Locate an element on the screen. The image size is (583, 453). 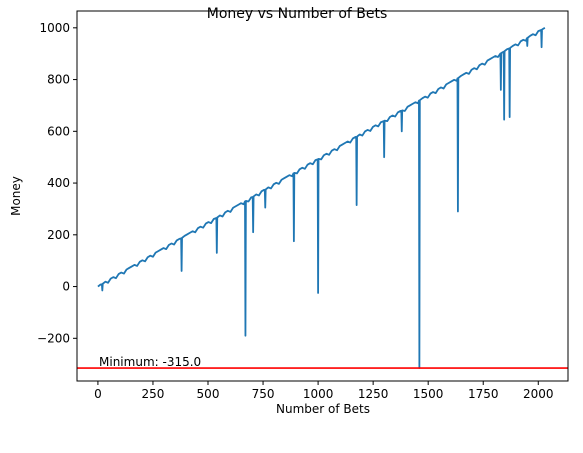
x-tick-label: 2000 is located at coordinates (538, 394).